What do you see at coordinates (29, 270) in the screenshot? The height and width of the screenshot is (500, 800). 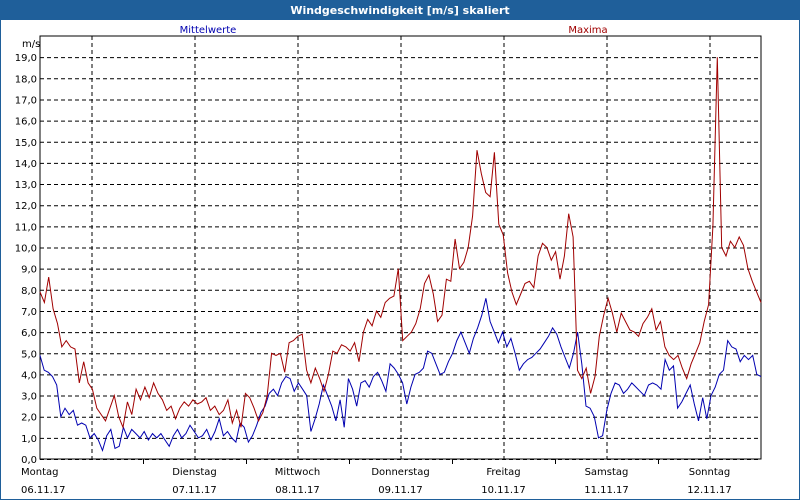 I see `y-tick-label: 9,0` at bounding box center [29, 270].